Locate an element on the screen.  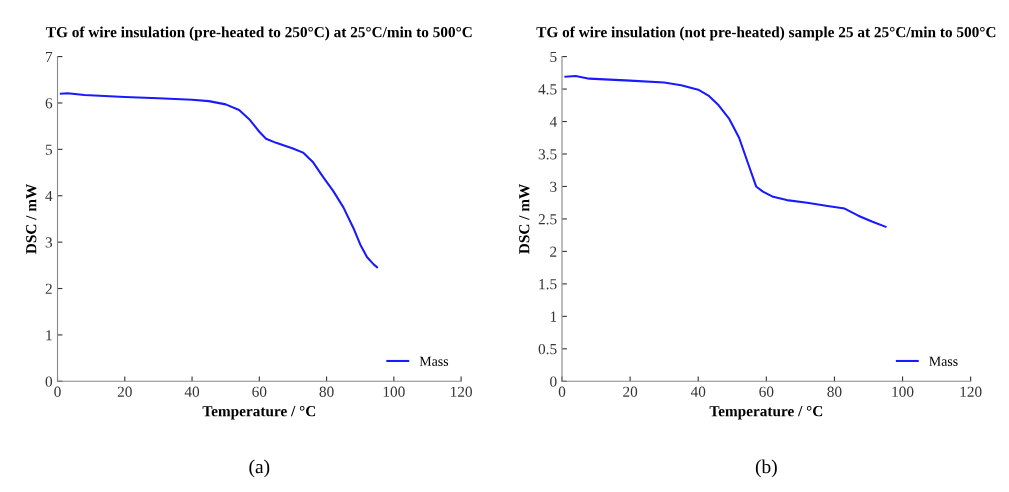
y-tick-label: 4.5 is located at coordinates (547, 89).